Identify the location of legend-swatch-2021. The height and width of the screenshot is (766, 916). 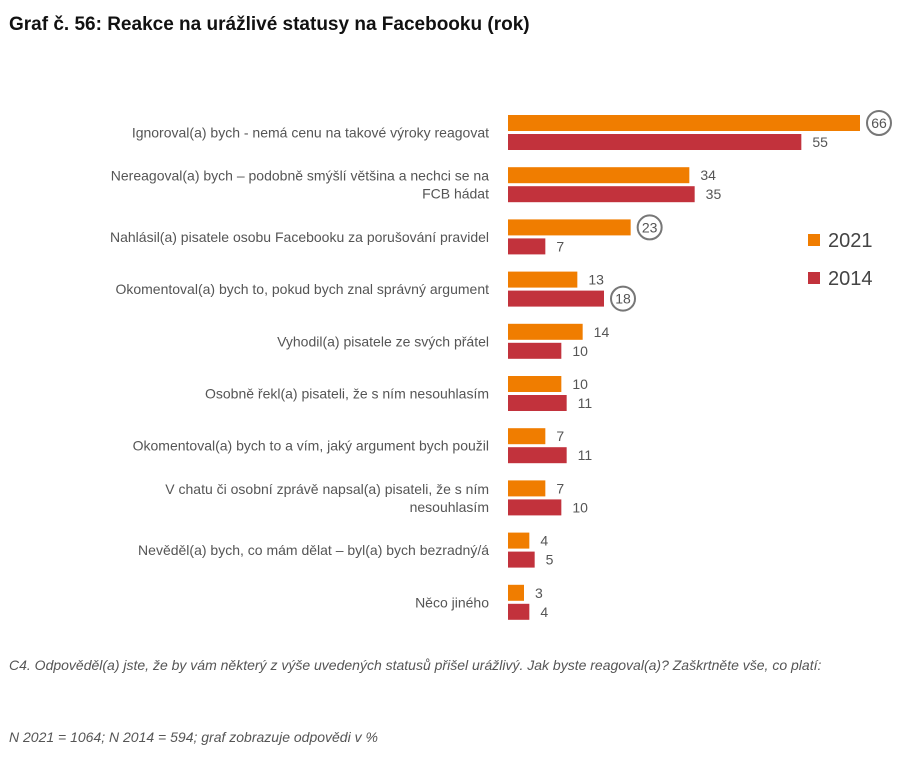
(814, 240).